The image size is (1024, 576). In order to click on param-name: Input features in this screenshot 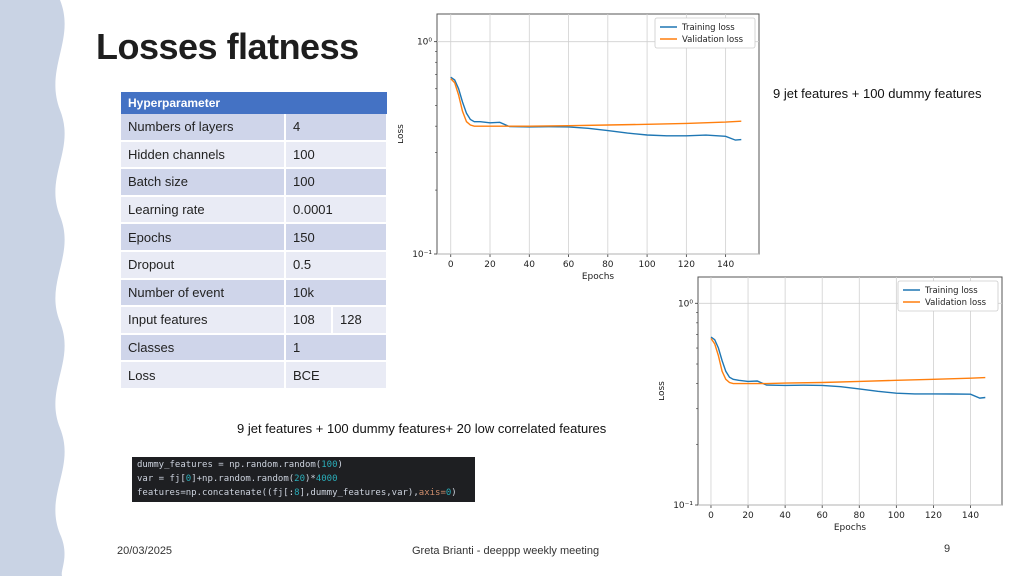, I will do `click(203, 320)`.